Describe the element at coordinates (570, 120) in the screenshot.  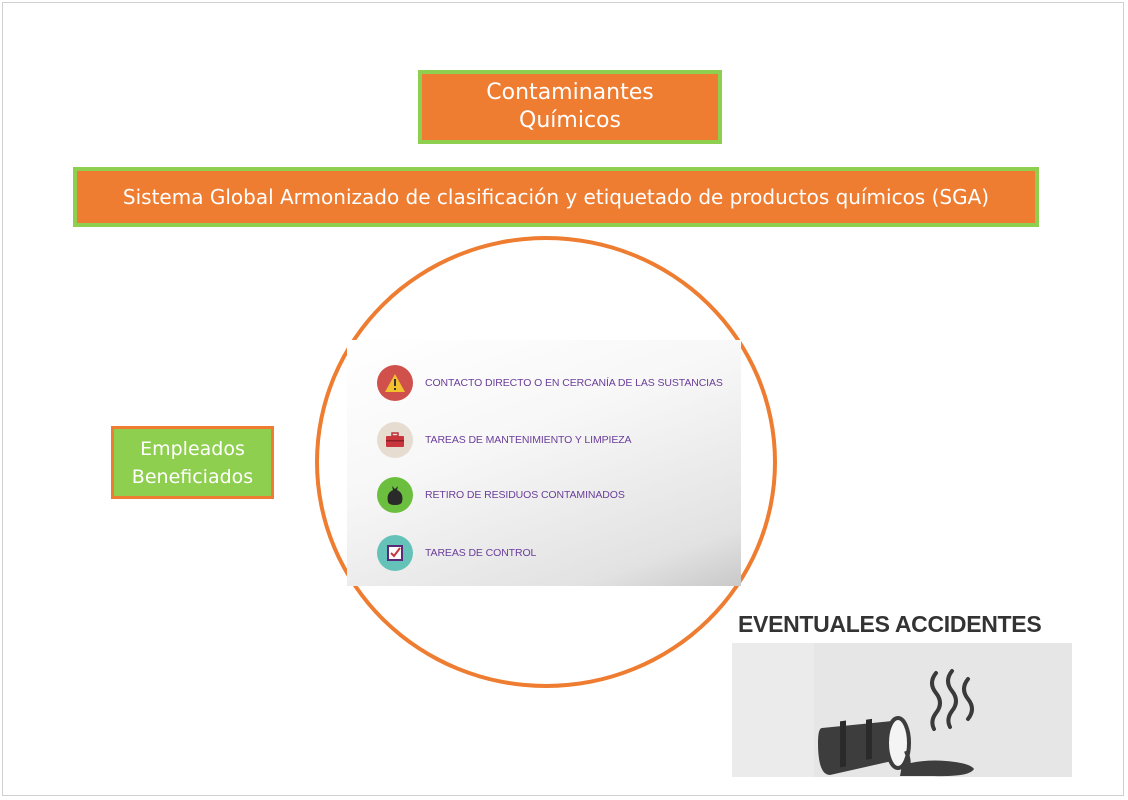
I see `title-line-2: Químicos` at that location.